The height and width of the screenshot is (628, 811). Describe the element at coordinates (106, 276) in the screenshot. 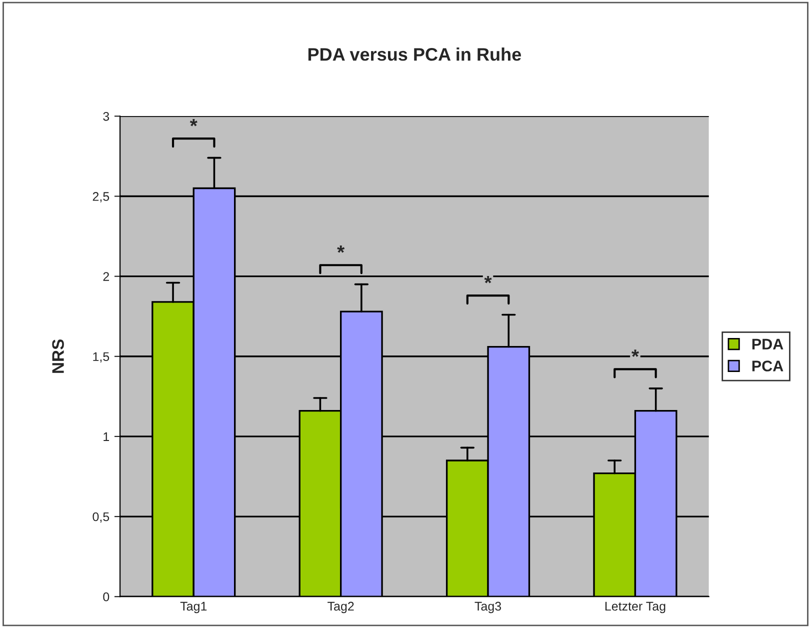

I see `y-tick-label: 2` at that location.